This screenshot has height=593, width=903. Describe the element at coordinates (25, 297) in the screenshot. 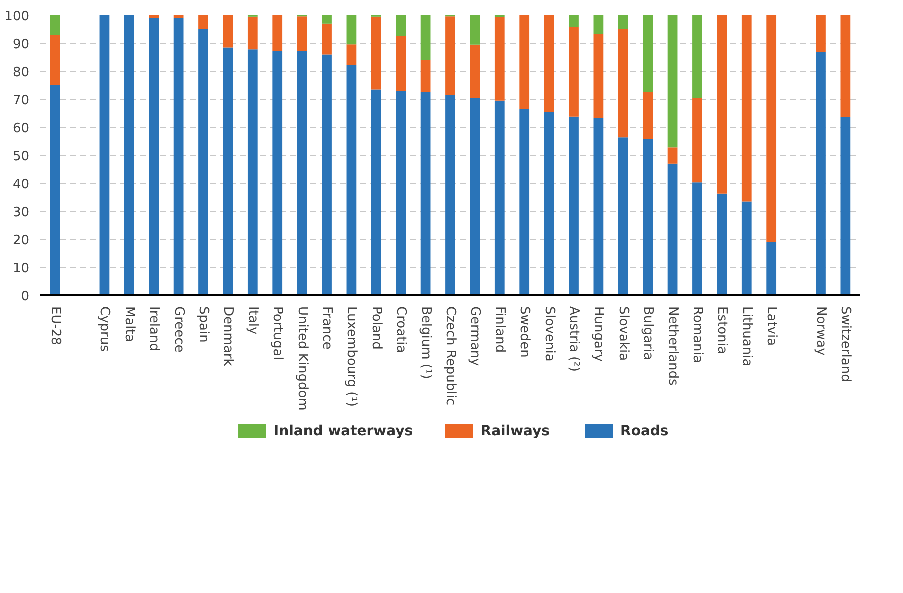

I see `y-tick-label: 0` at that location.